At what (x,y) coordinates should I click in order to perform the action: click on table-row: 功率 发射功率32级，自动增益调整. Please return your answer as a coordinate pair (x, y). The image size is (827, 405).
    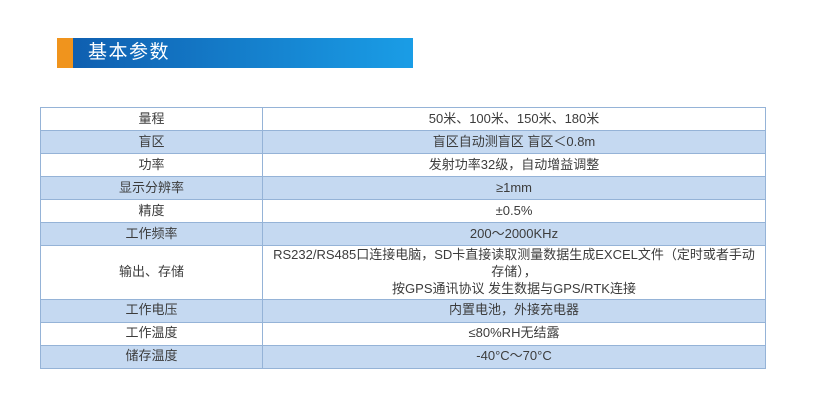
    Looking at the image, I should click on (403, 165).